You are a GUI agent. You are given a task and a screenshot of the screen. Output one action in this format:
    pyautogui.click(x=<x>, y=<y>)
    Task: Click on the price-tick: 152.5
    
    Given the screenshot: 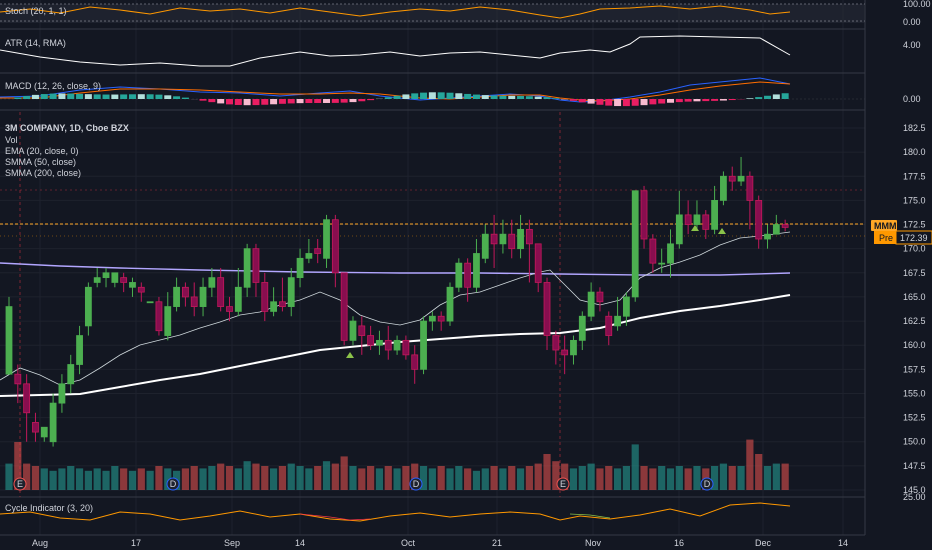 What is the action you would take?
    pyautogui.click(x=914, y=418)
    